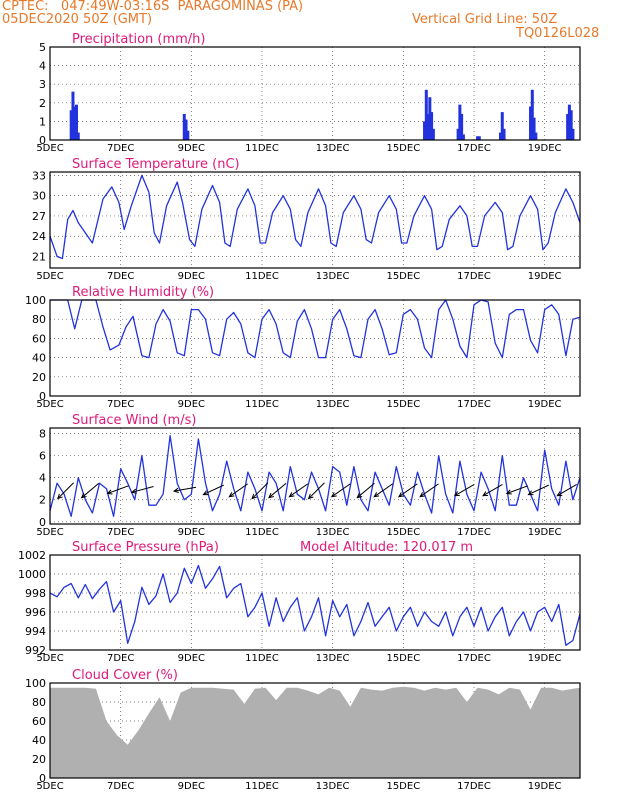 The width and height of the screenshot is (618, 800). Describe the element at coordinates (545, 658) in the screenshot. I see `pressure-xtick-label: 19DEC` at that location.